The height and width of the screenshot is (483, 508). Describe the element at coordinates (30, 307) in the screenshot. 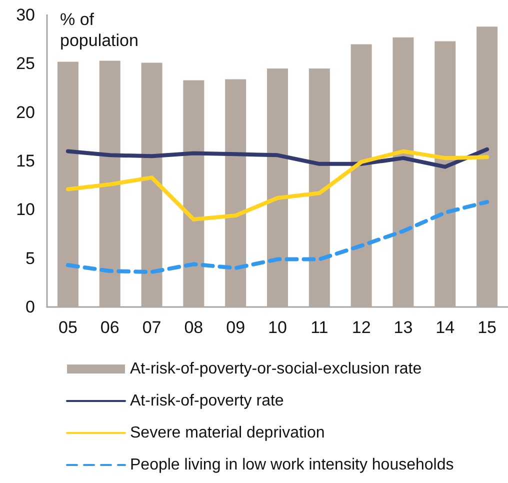

I see `y-tick-label: 0` at that location.